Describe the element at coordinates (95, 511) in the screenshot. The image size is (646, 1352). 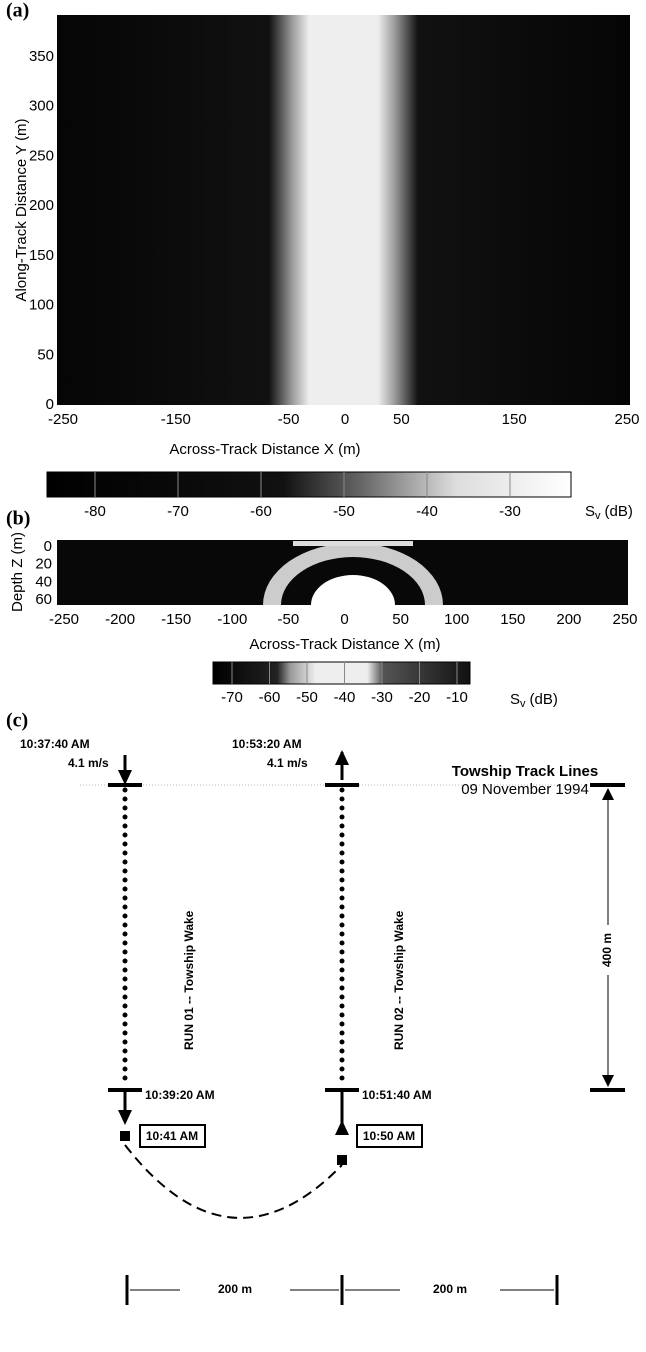
I see `colorbar-tick-label: -80` at that location.